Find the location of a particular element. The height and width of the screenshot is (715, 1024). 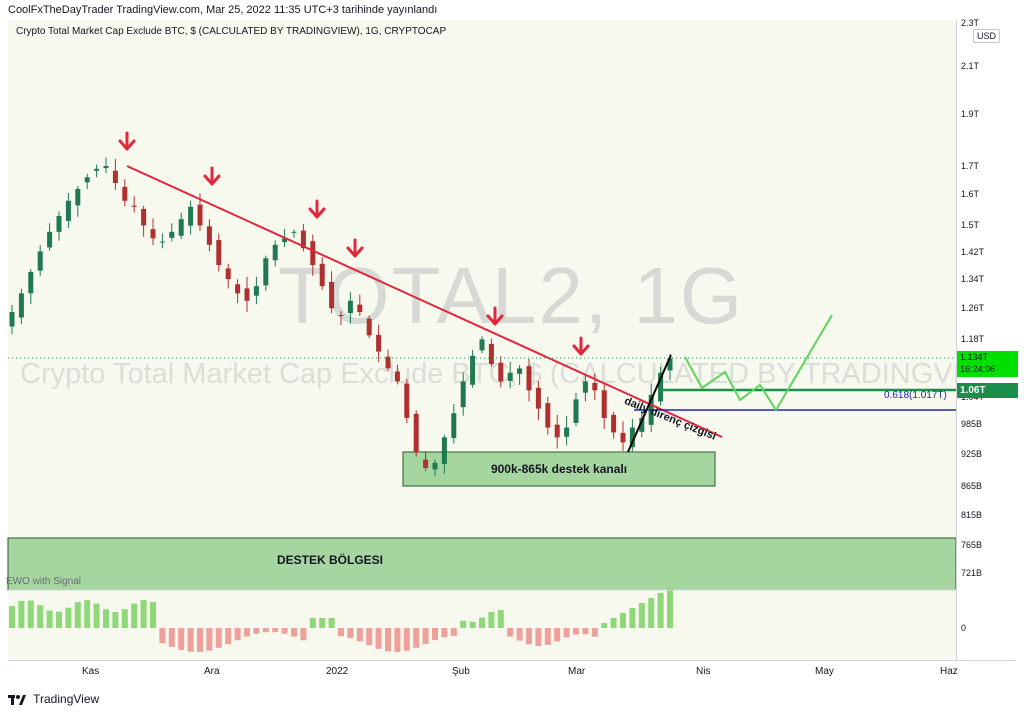

time-scale: Kas Ara 2022 Şub Mar Nis May Haz is located at coordinates (512, 672).